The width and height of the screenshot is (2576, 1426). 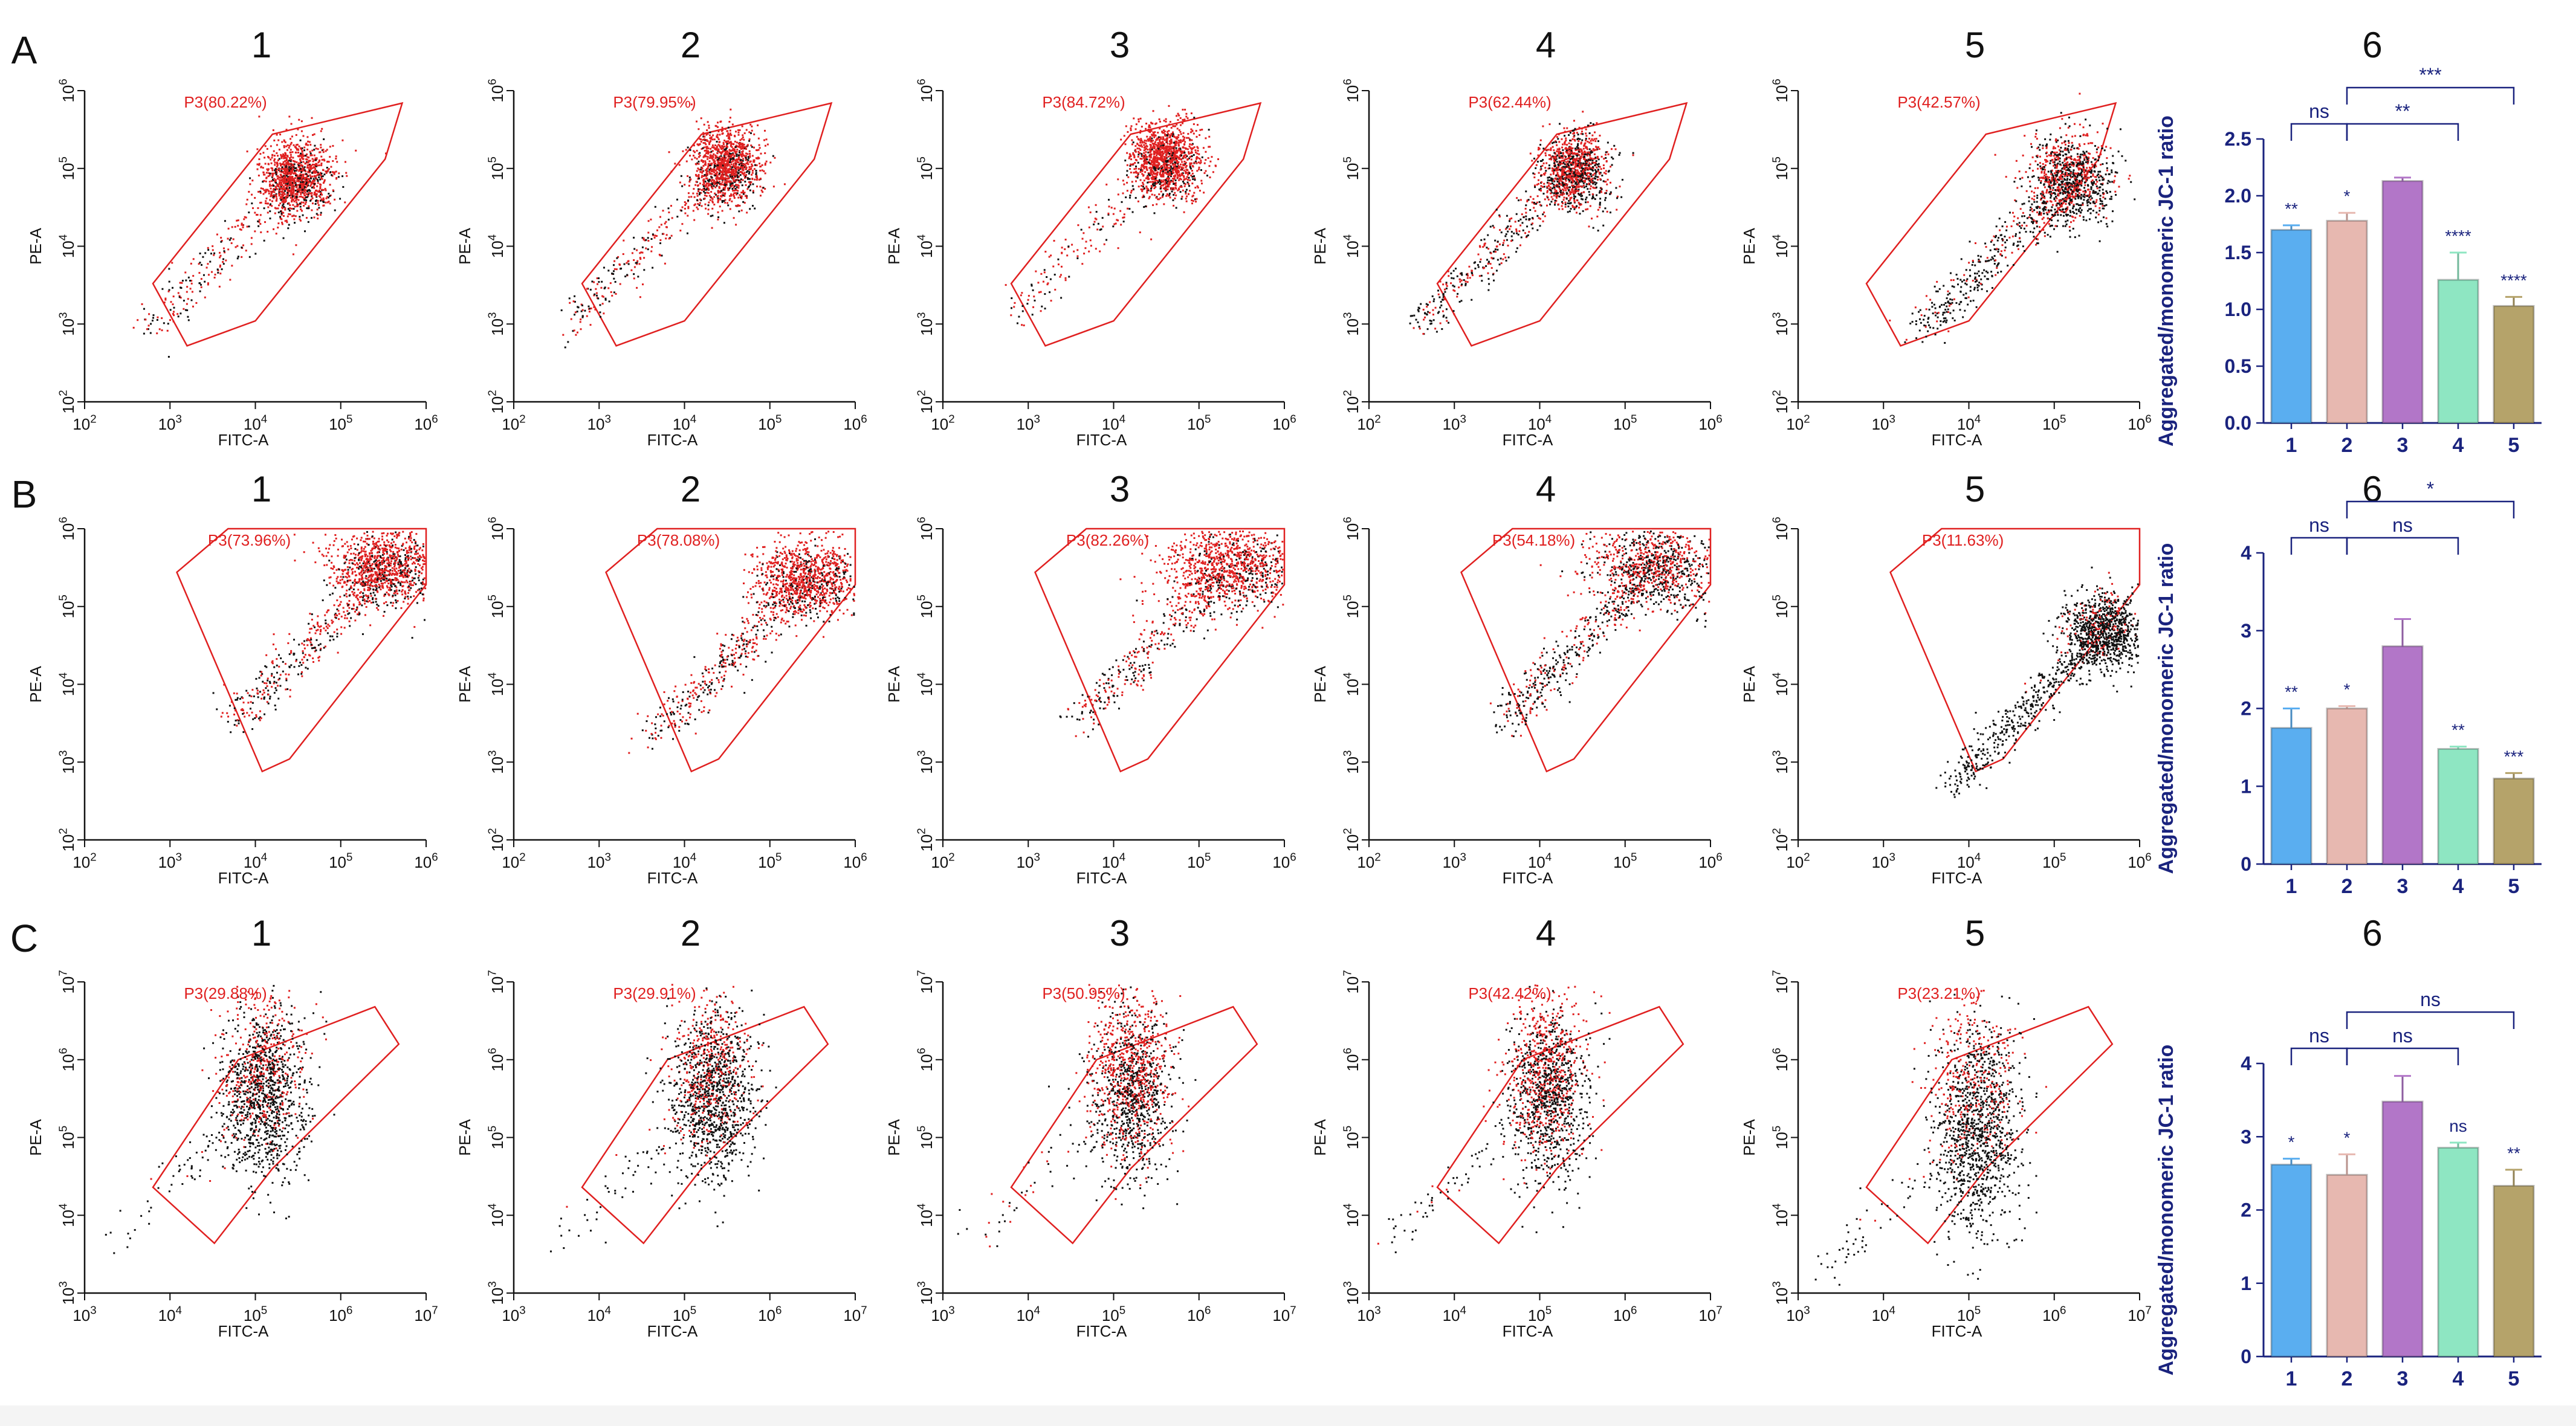 What do you see at coordinates (225, 102) in the screenshot?
I see `gate-label: P3(80.22%)` at bounding box center [225, 102].